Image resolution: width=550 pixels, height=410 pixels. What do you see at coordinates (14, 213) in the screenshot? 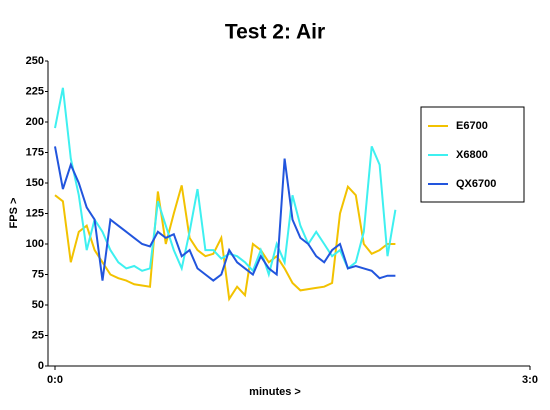
I see `y-axis-label: FPS >` at bounding box center [14, 213].